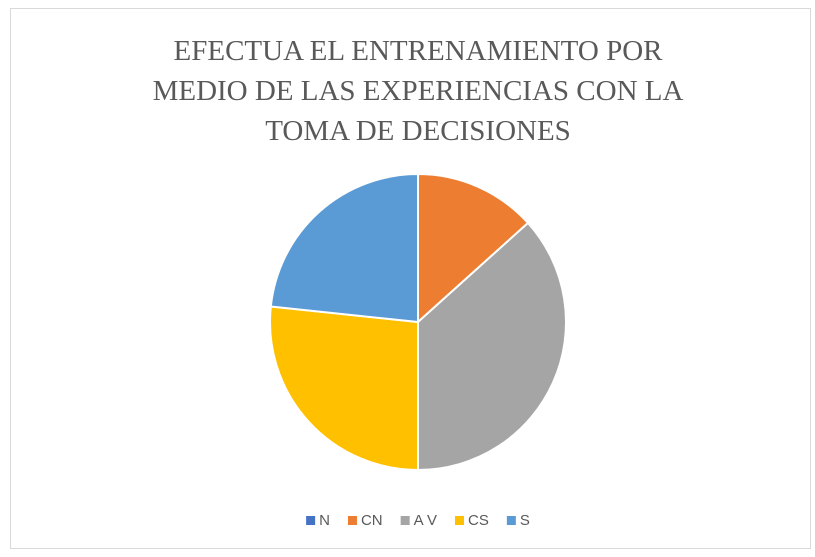 The width and height of the screenshot is (815, 557). Describe the element at coordinates (372, 520) in the screenshot. I see `legend-label: CN` at that location.